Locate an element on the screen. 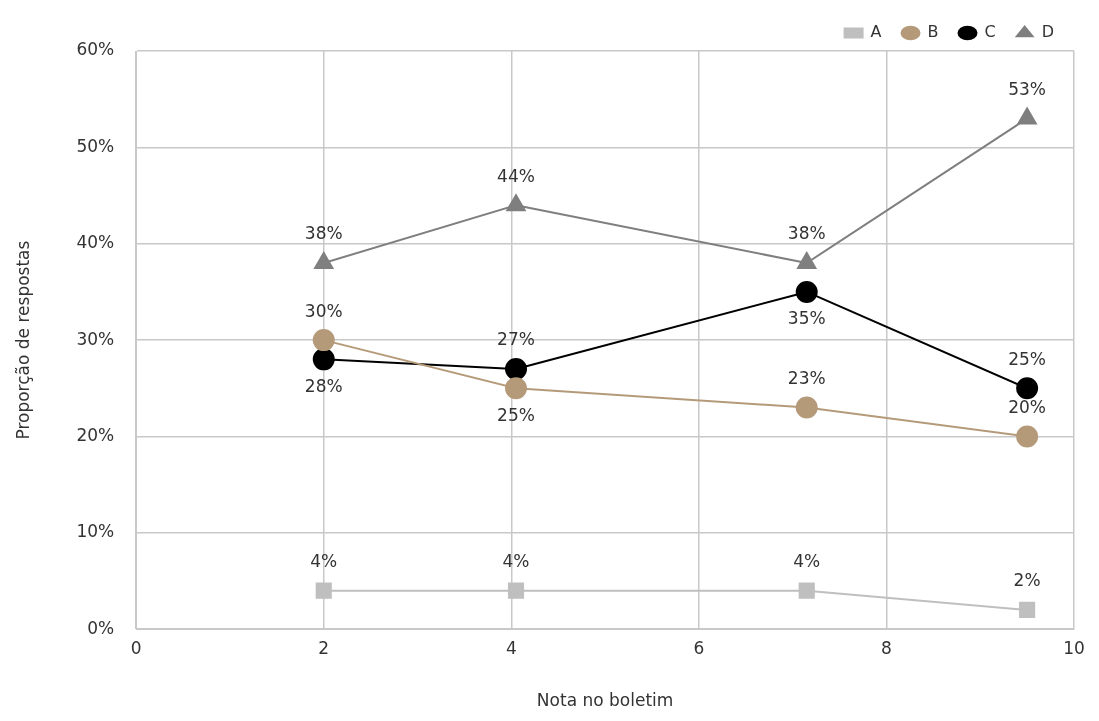  data-label: 44% is located at coordinates (516, 175).